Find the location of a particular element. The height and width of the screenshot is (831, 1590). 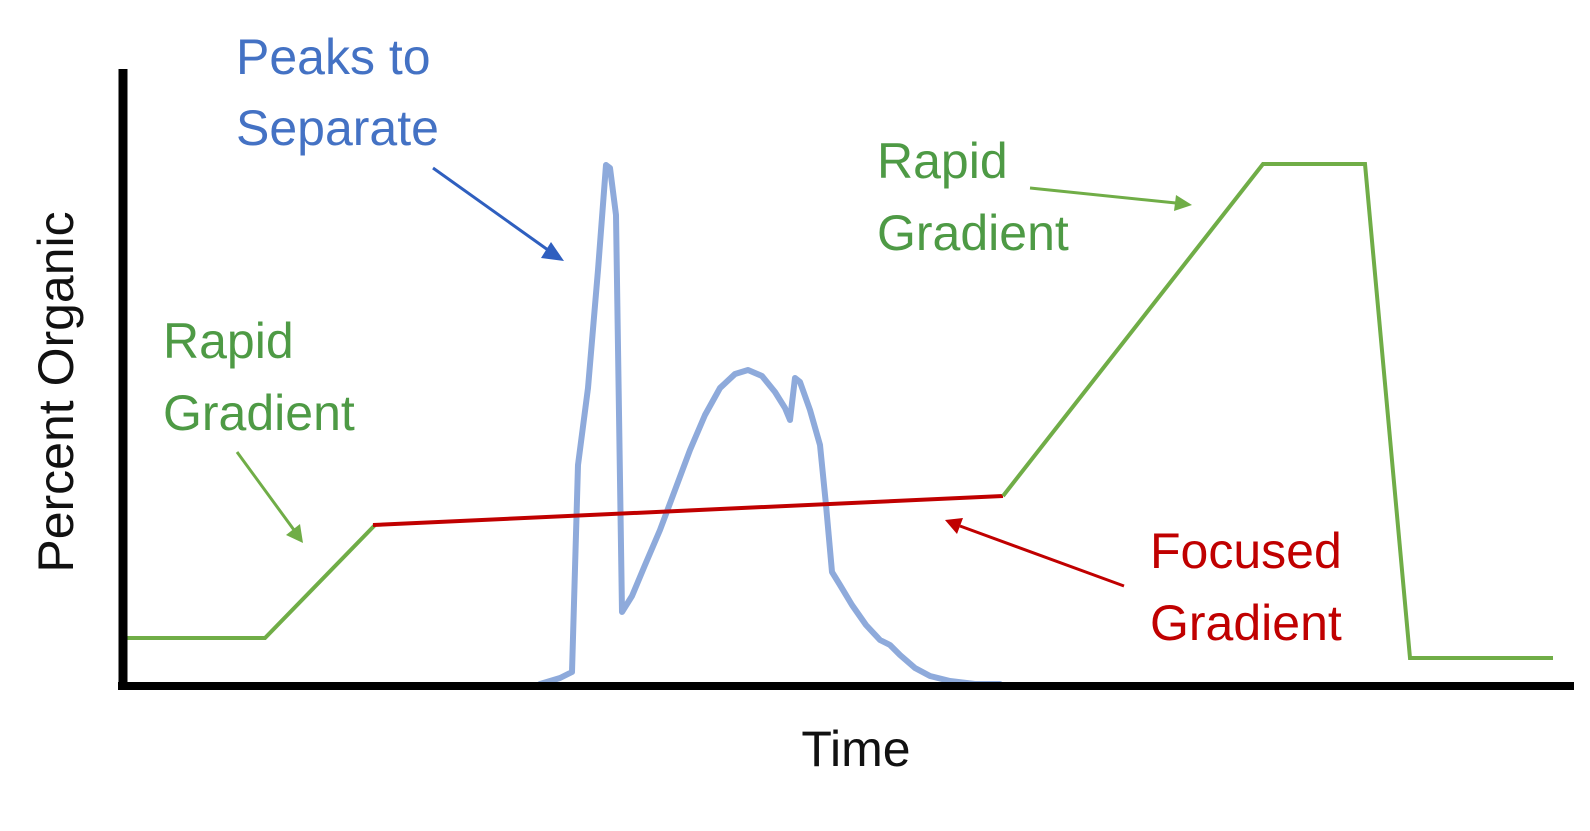

peaks-label-line1: Peaks to is located at coordinates (333, 57).